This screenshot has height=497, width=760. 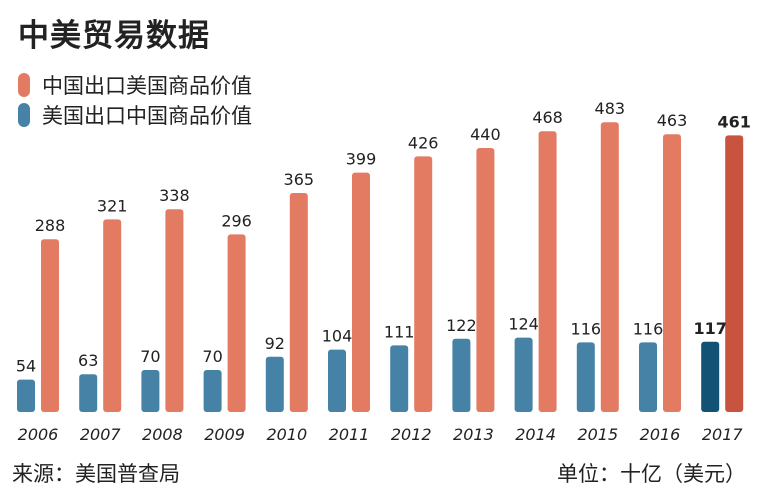 I want to click on bar-china-exports-2012, so click(x=423, y=284).